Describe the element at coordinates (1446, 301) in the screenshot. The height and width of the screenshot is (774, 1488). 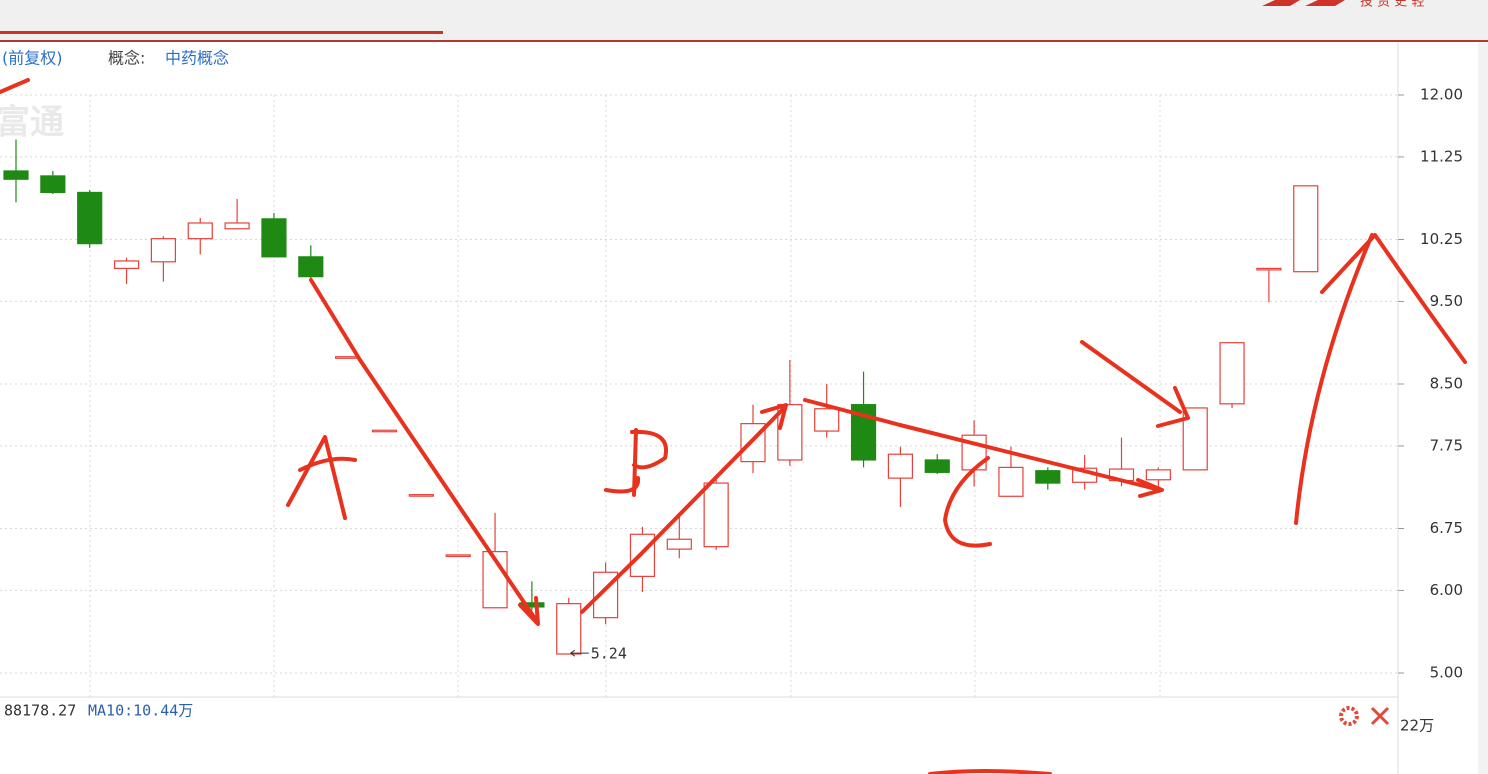
I see `y-tick-label: 9.50` at that location.